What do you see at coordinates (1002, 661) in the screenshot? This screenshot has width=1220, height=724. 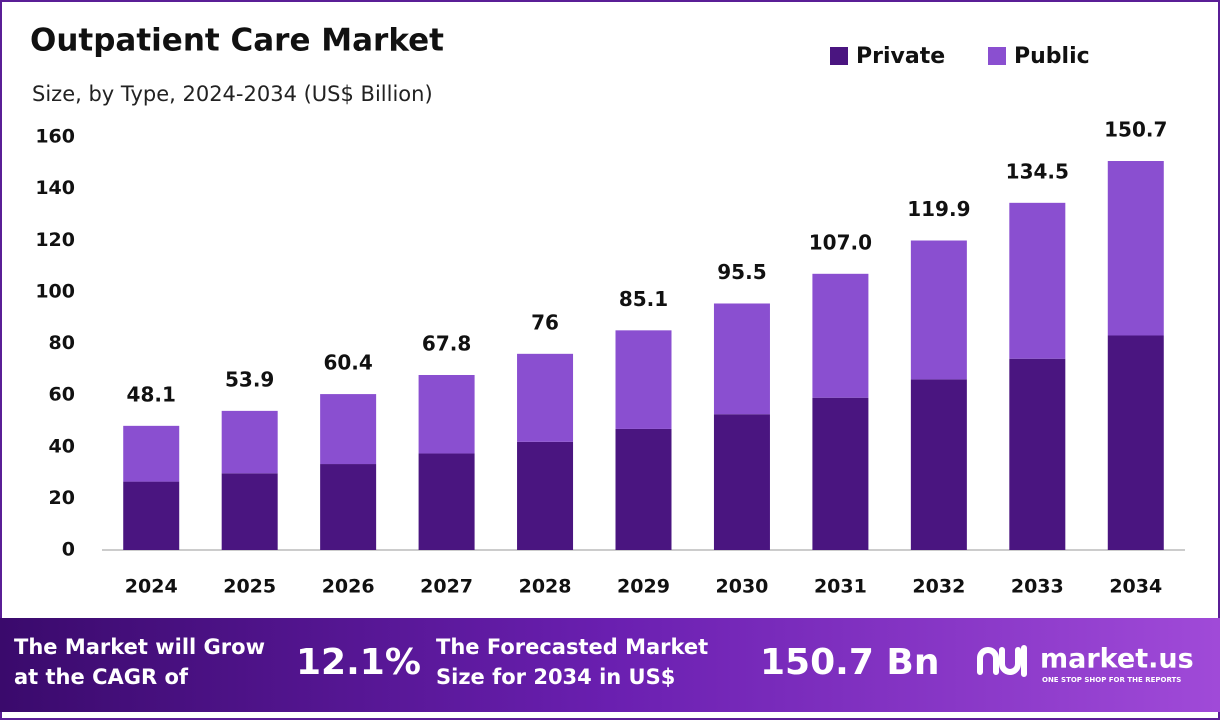 I see `logo` at bounding box center [1002, 661].